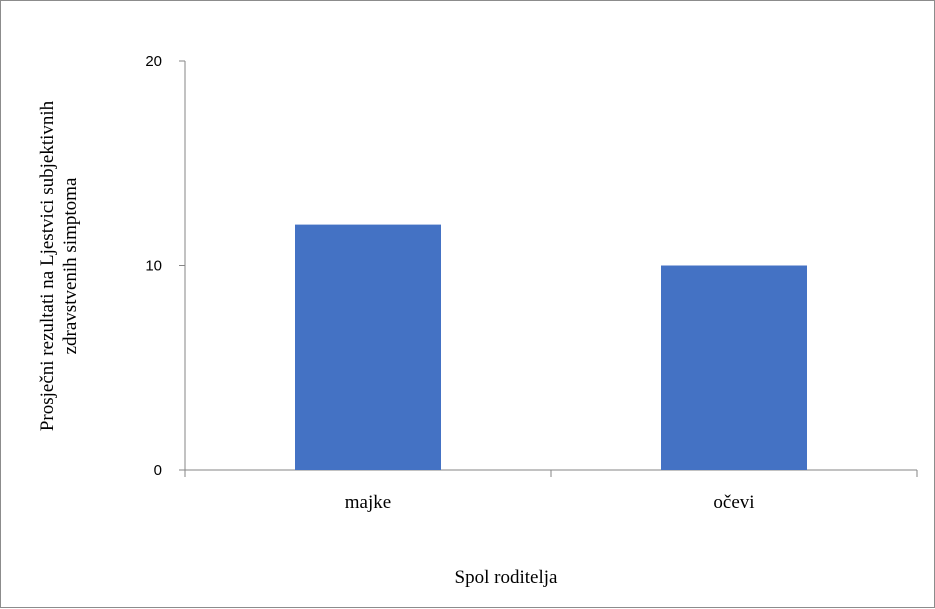 Image resolution: width=935 pixels, height=609 pixels. What do you see at coordinates (550, 502) in the screenshot?
I see `x-categories: majke očevi` at bounding box center [550, 502].